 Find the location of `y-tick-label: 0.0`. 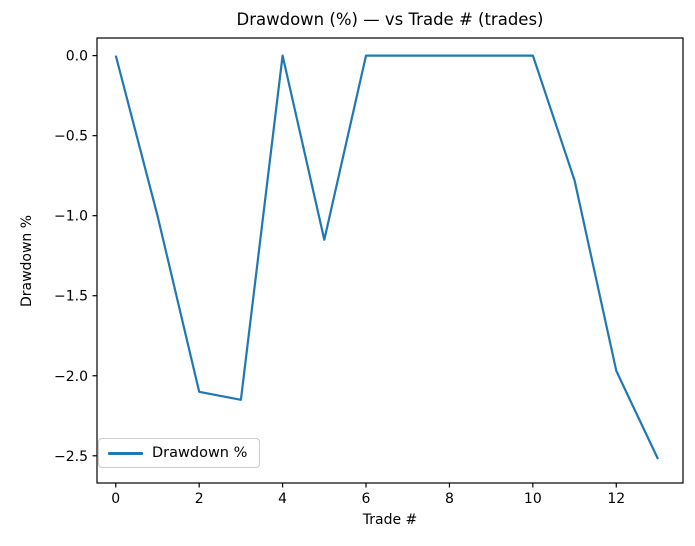

y-tick-label: 0.0 is located at coordinates (77, 57).